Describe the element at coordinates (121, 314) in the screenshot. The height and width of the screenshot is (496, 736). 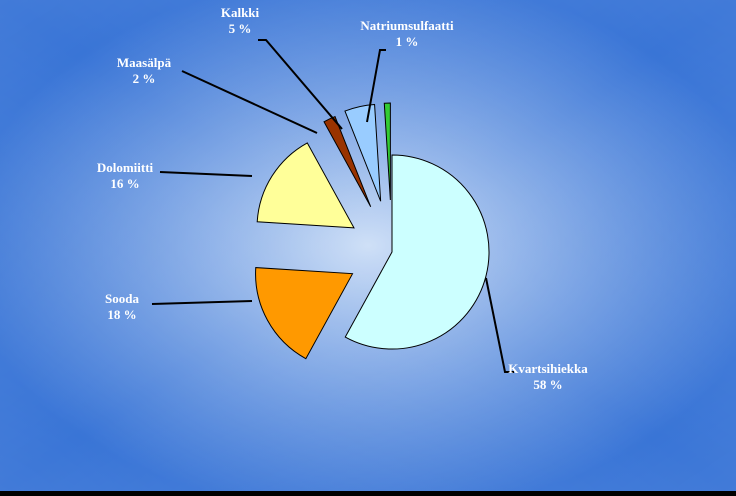
I see `slice-value-label: 18 %` at that location.